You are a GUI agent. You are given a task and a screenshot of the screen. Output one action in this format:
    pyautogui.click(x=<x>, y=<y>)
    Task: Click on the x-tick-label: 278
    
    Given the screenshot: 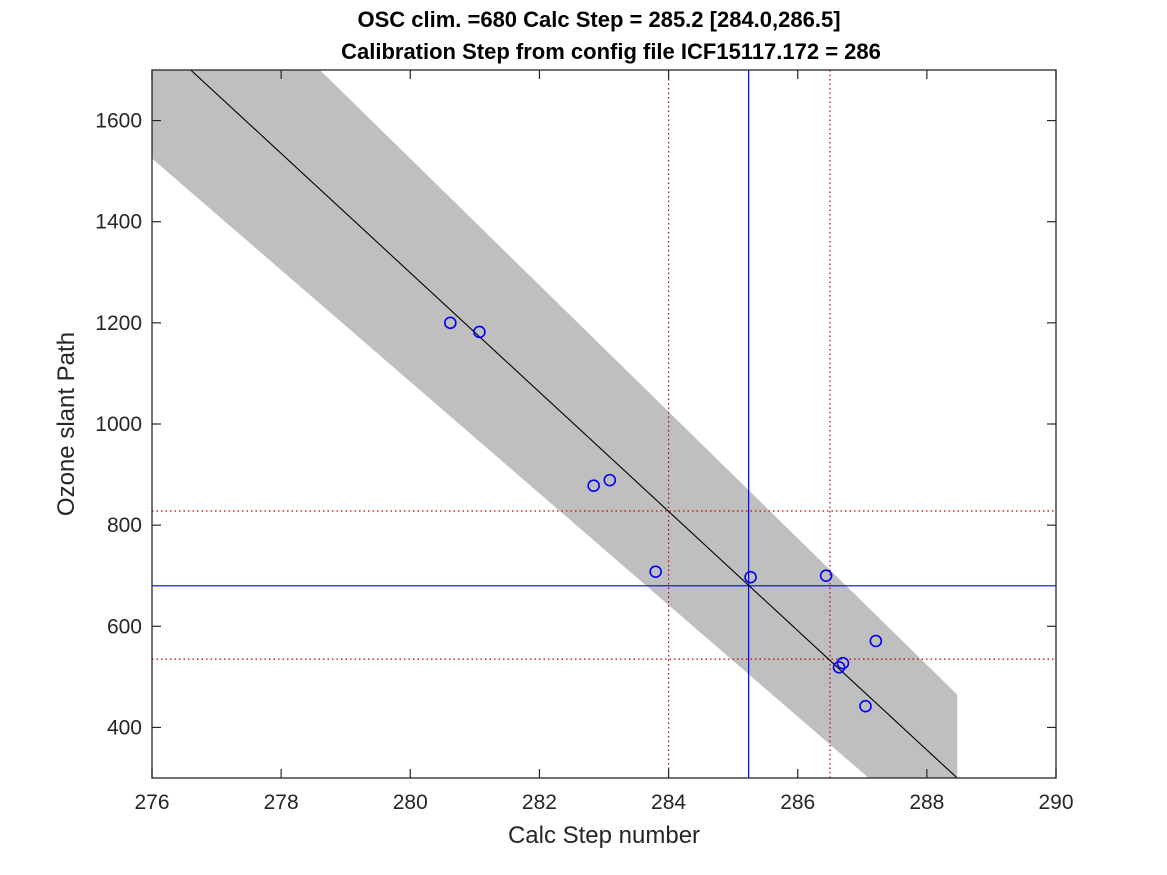 What is the action you would take?
    pyautogui.click(x=281, y=802)
    